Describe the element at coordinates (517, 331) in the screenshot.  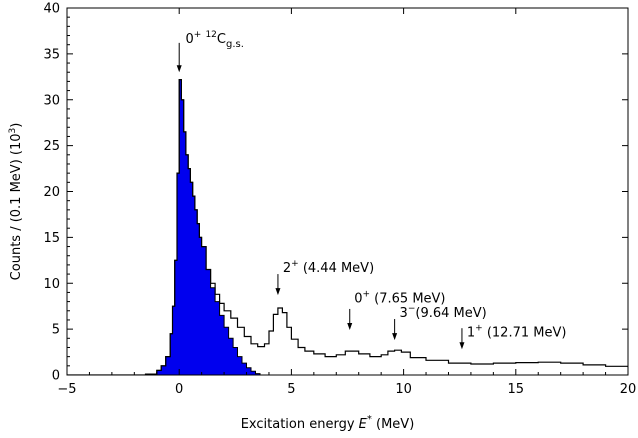
I see `annotation-label: 1+ (12.71 MeV)` at that location.